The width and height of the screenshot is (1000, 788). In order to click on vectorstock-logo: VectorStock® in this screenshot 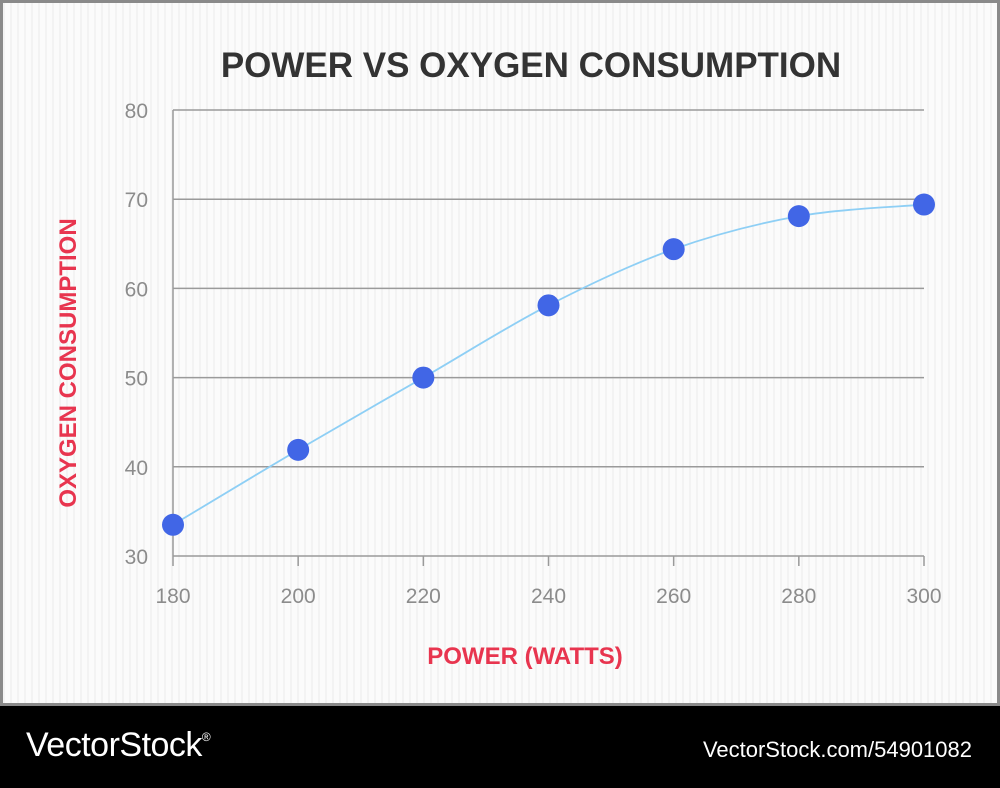, I will do `click(118, 745)`.